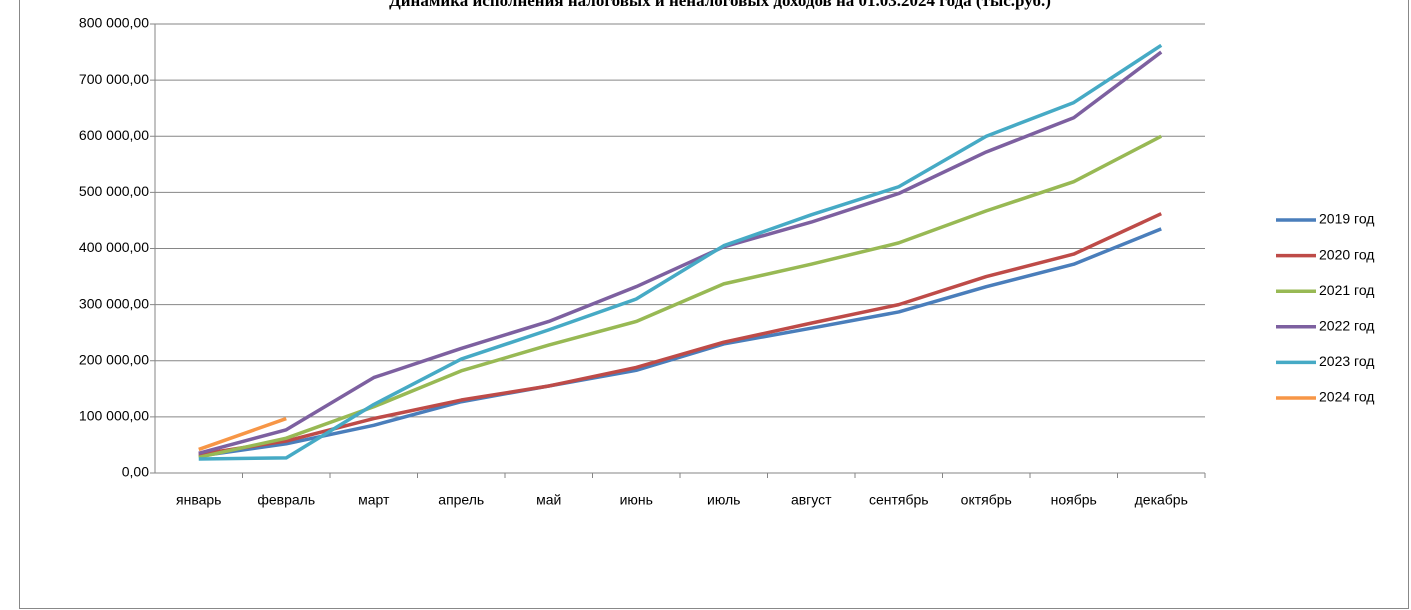 The image size is (1411, 610). I want to click on y-tick-label: 200 000,00, so click(114, 359).